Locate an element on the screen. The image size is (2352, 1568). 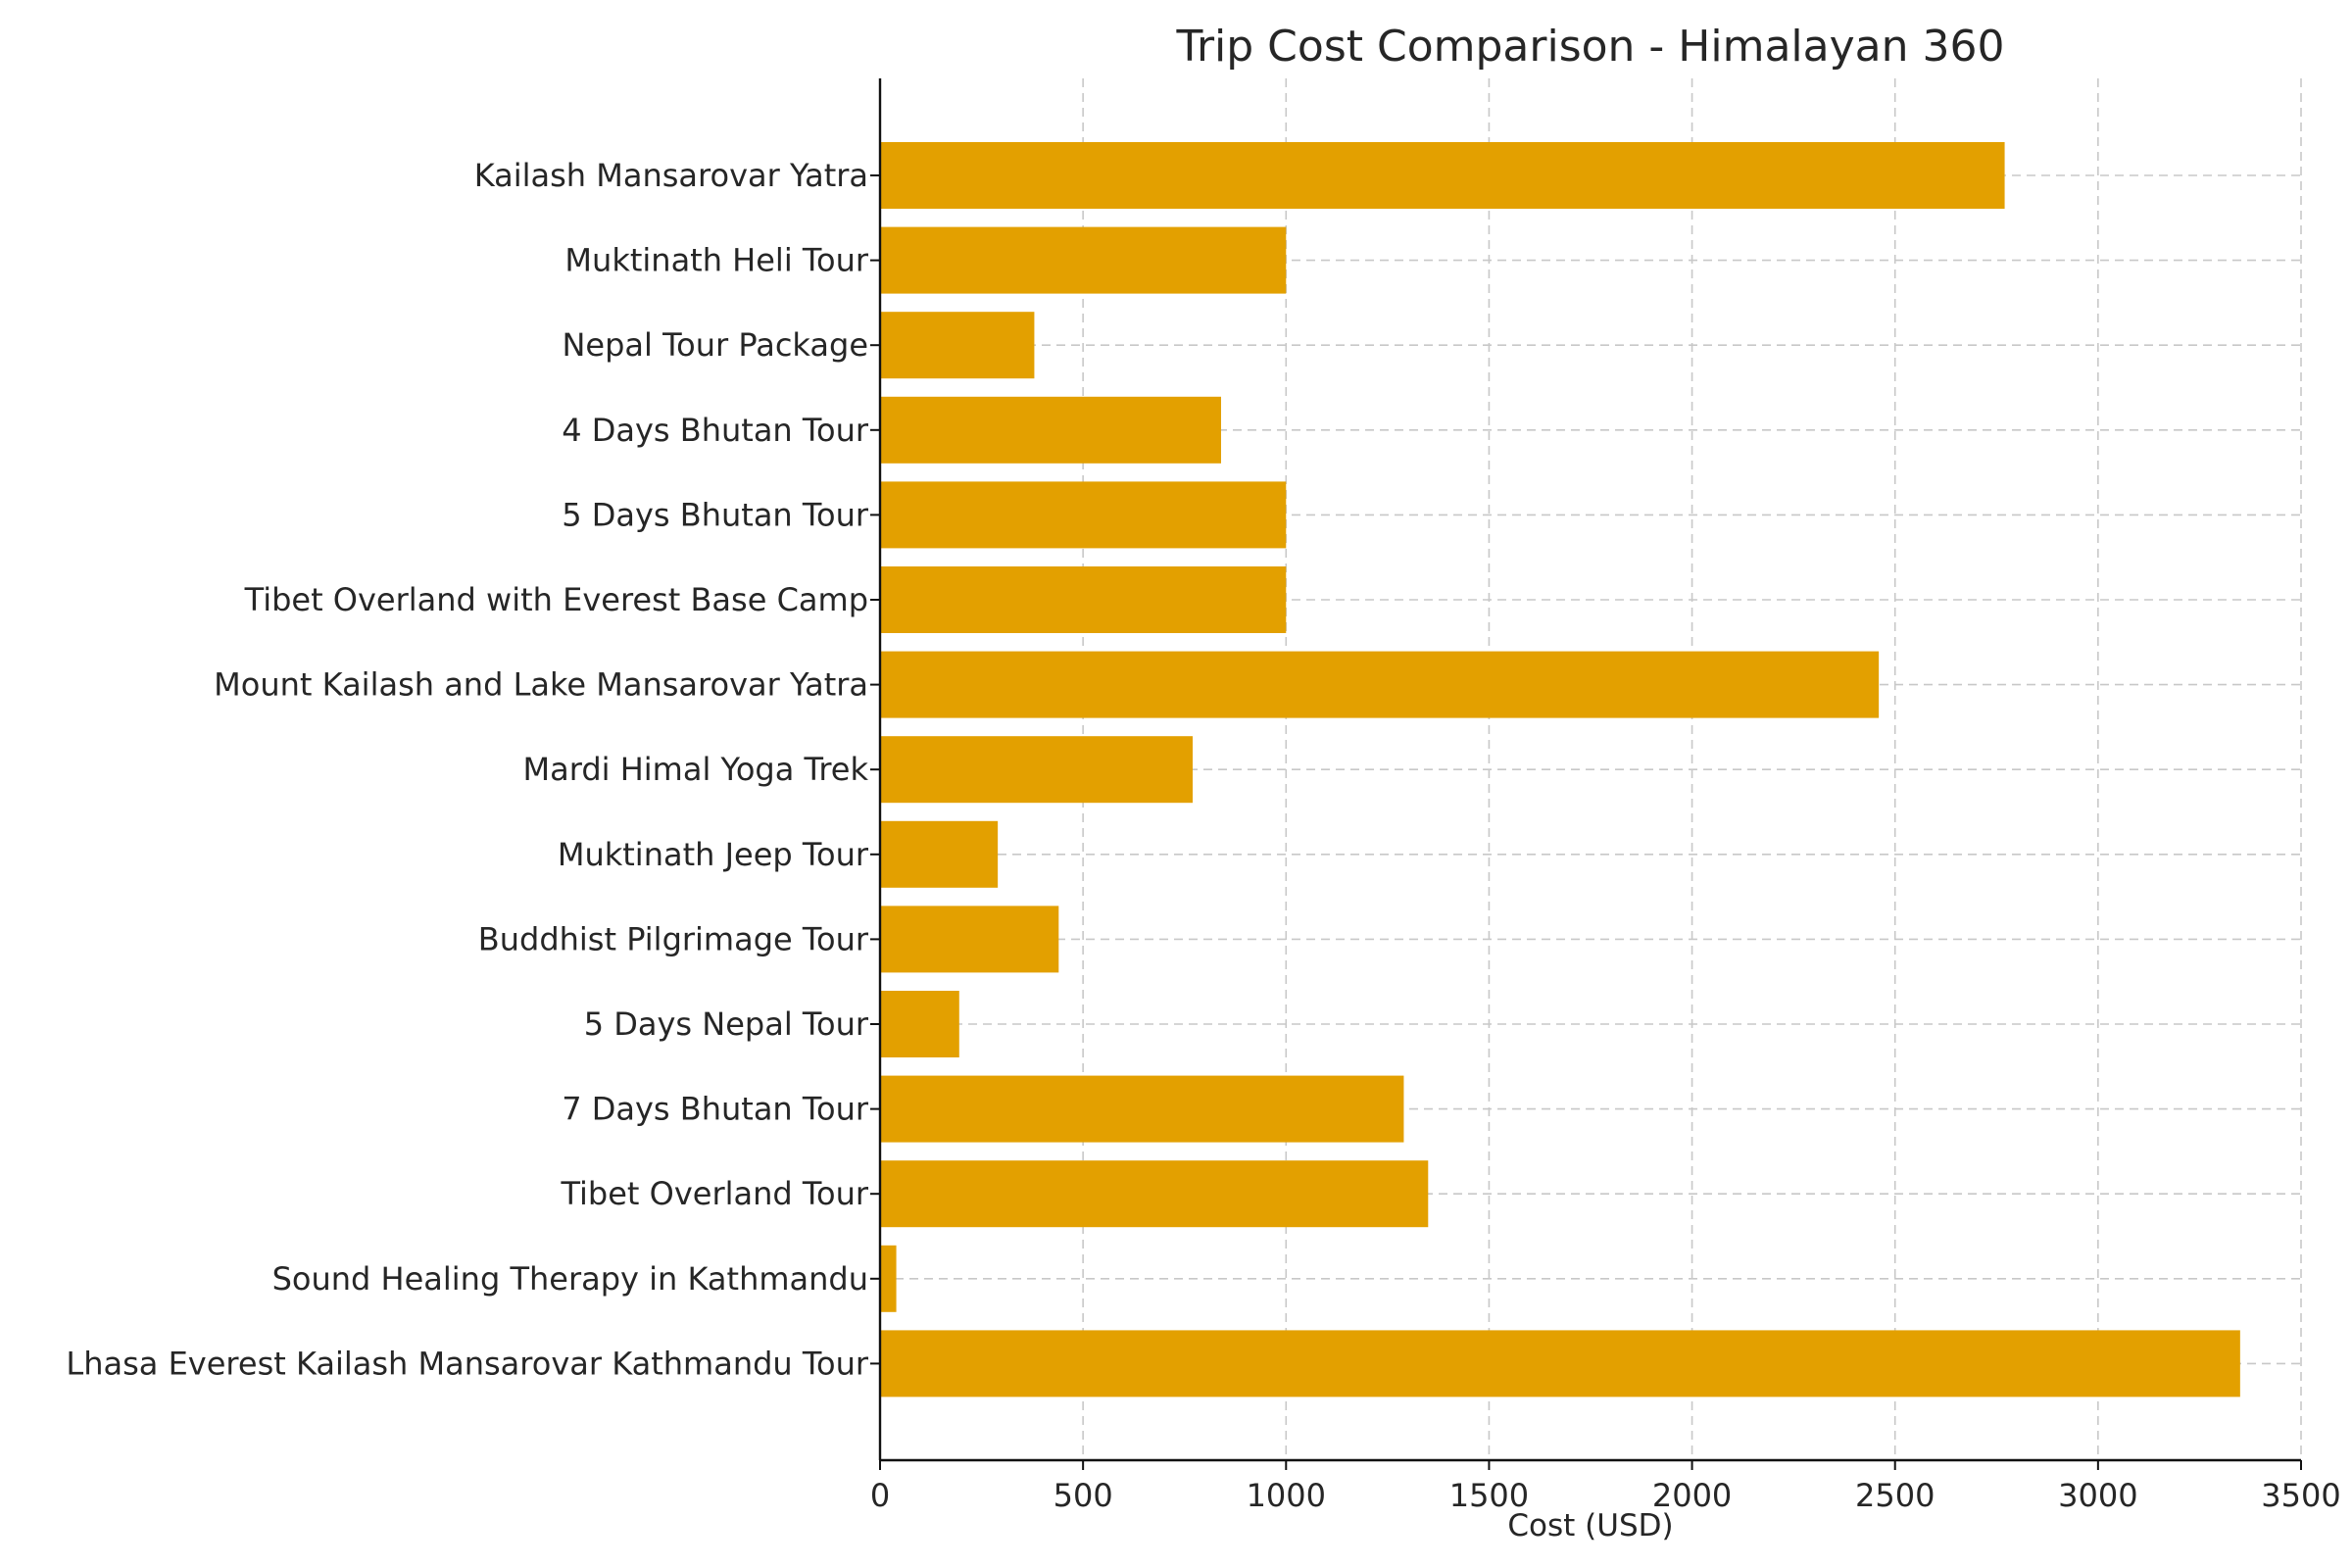
x-tick-label: 3000 is located at coordinates (2097, 1495).